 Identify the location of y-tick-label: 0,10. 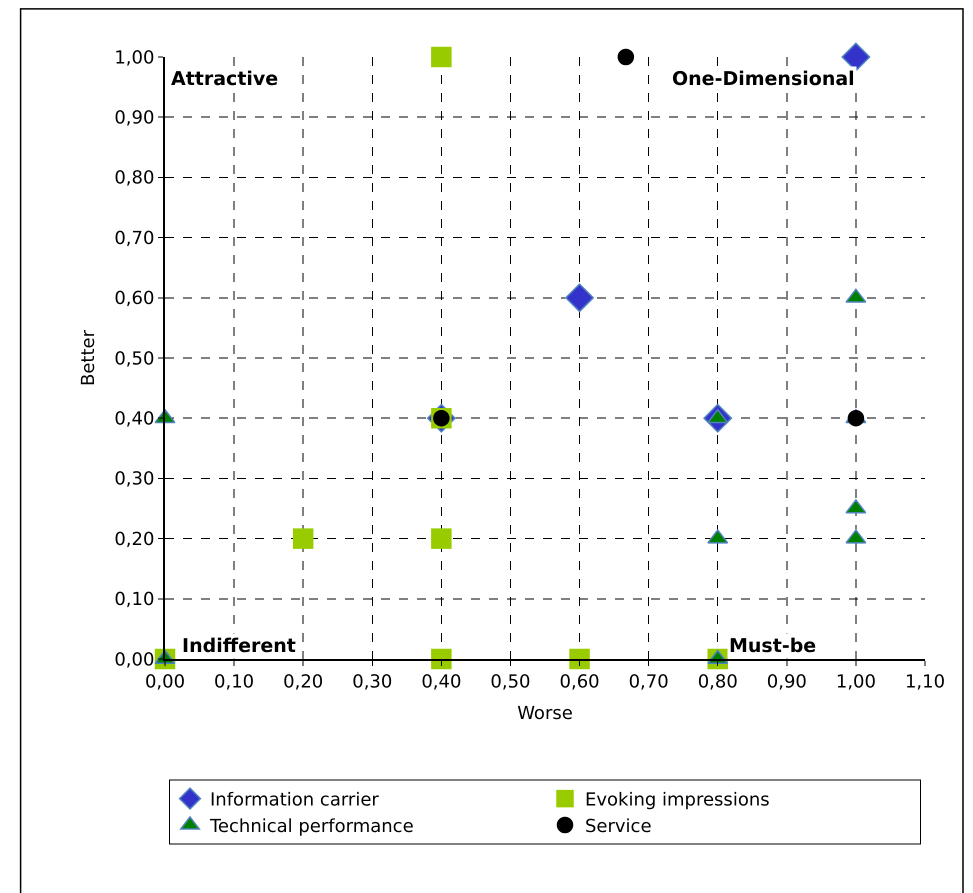
(134, 599).